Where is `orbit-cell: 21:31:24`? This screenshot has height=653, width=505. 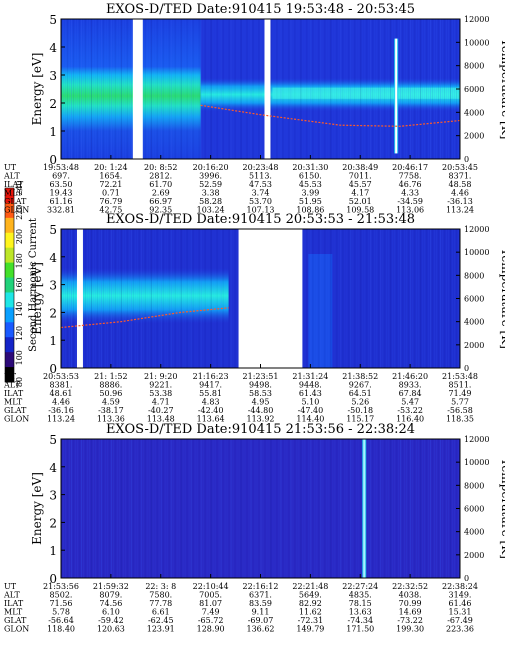 orbit-cell: 21:31:24 is located at coordinates (310, 376).